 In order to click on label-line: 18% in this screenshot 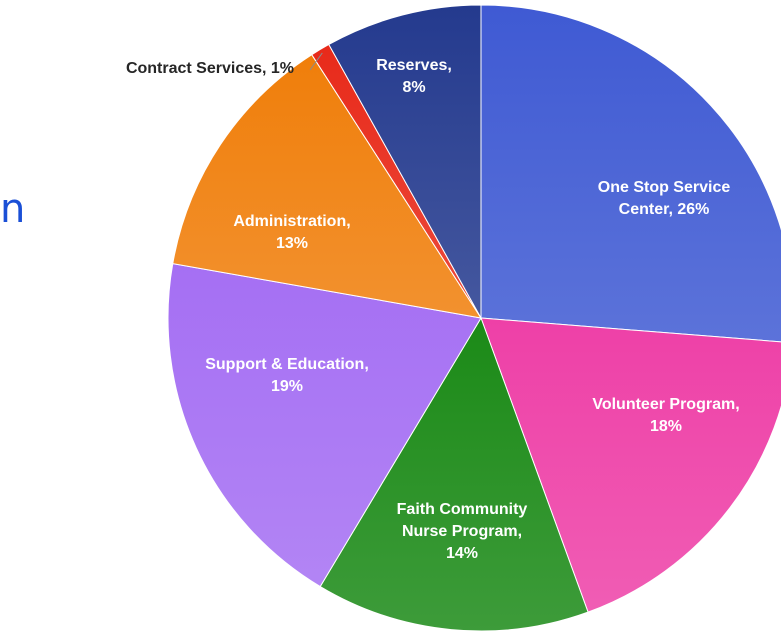, I will do `click(666, 426)`.